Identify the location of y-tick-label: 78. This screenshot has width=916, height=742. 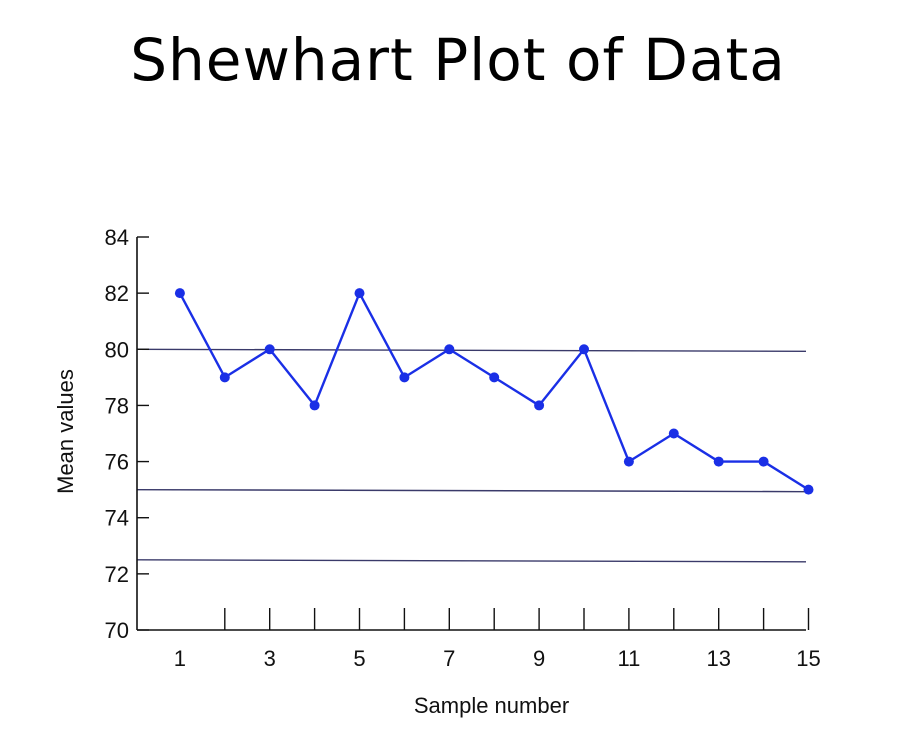
(117, 405).